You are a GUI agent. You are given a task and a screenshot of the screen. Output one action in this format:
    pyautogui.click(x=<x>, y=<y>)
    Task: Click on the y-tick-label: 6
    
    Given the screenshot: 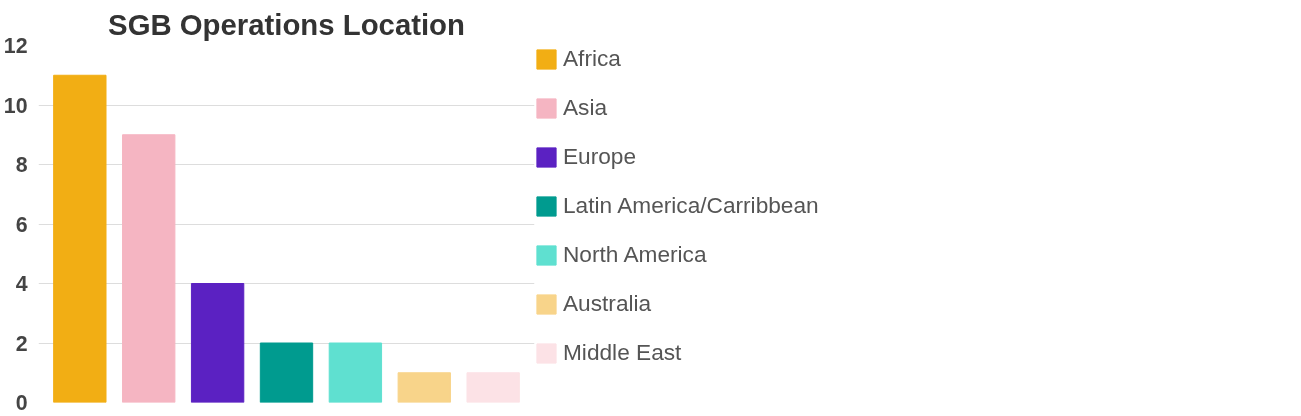 What is the action you would take?
    pyautogui.click(x=21, y=224)
    